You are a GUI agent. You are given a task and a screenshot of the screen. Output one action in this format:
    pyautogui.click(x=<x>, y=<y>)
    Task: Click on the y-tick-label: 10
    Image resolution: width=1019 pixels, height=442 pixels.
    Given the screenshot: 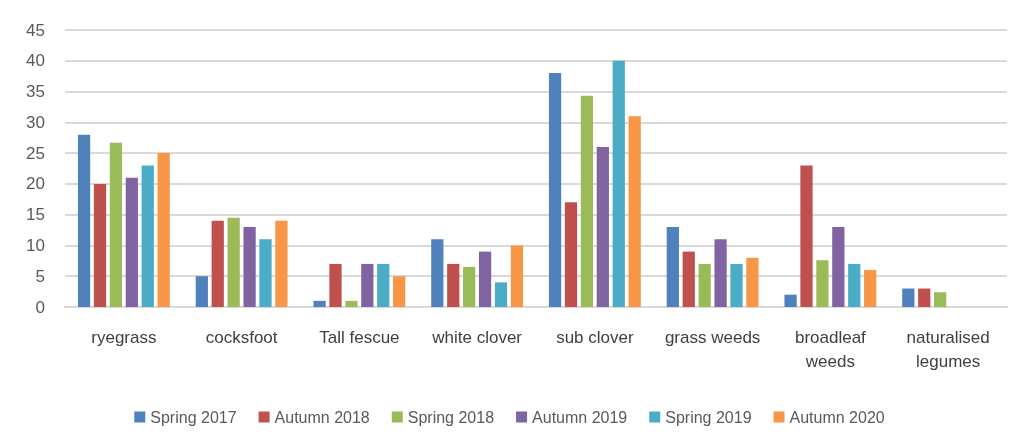 What is the action you would take?
    pyautogui.click(x=35, y=245)
    